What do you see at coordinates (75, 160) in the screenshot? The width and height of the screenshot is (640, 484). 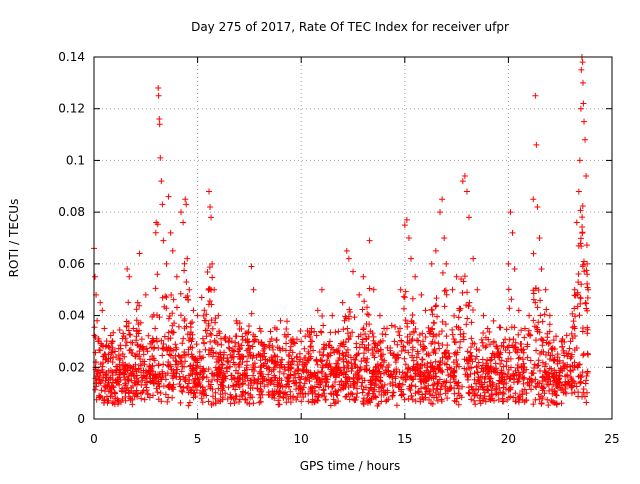 I see `y-tick-label: 0.1` at bounding box center [75, 160].